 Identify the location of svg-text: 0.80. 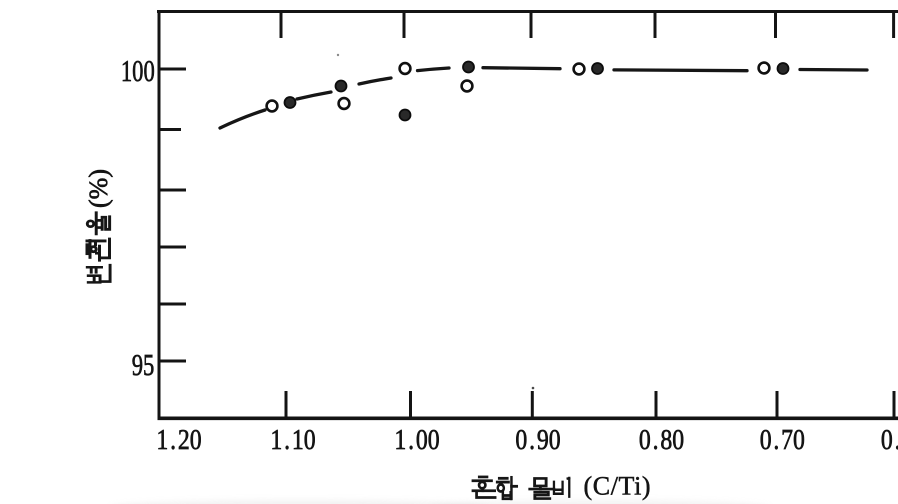
(661, 439).